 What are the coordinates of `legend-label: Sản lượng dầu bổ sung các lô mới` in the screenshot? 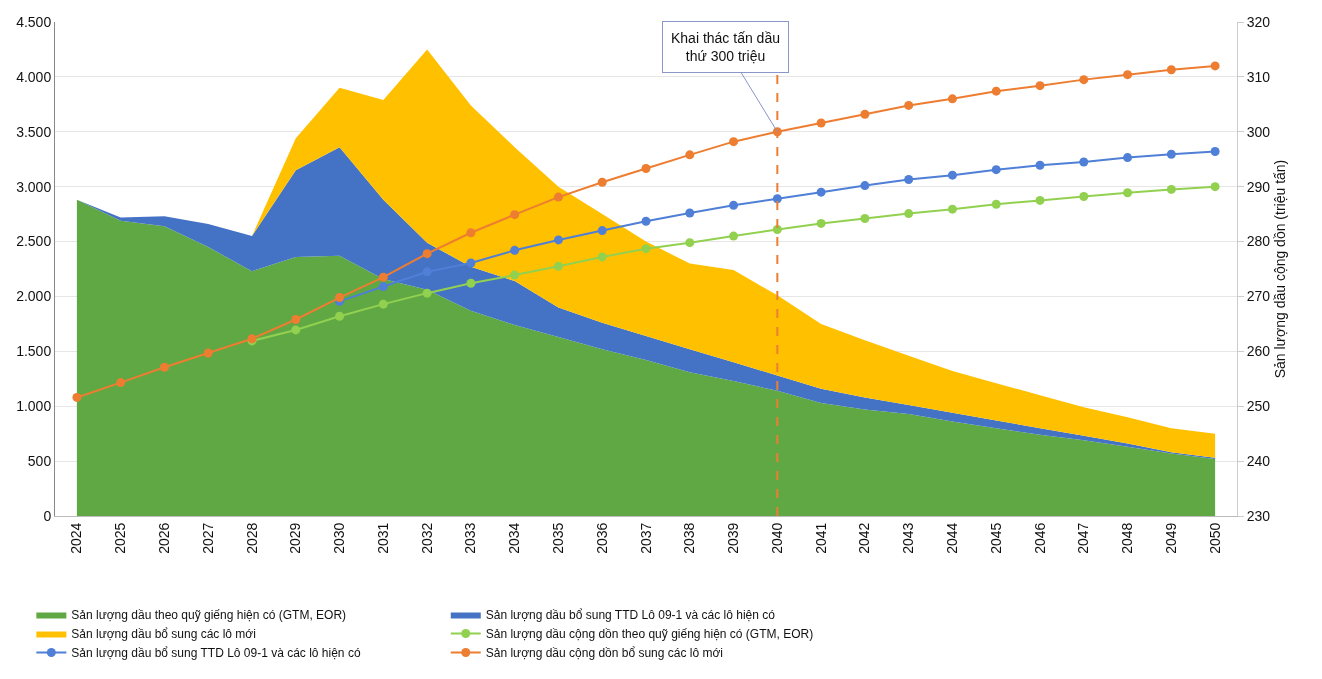 It's located at (163, 634).